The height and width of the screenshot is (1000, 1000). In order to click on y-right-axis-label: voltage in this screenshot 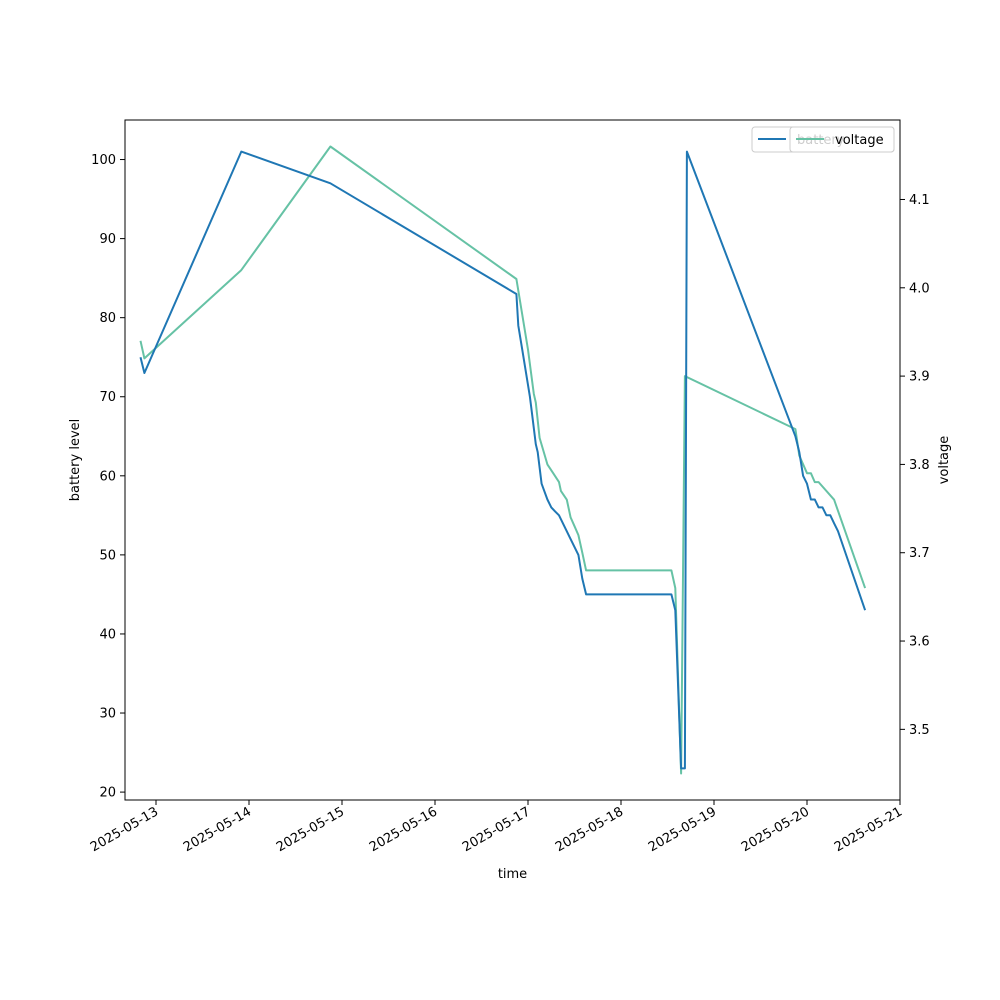, I will do `click(944, 460)`.